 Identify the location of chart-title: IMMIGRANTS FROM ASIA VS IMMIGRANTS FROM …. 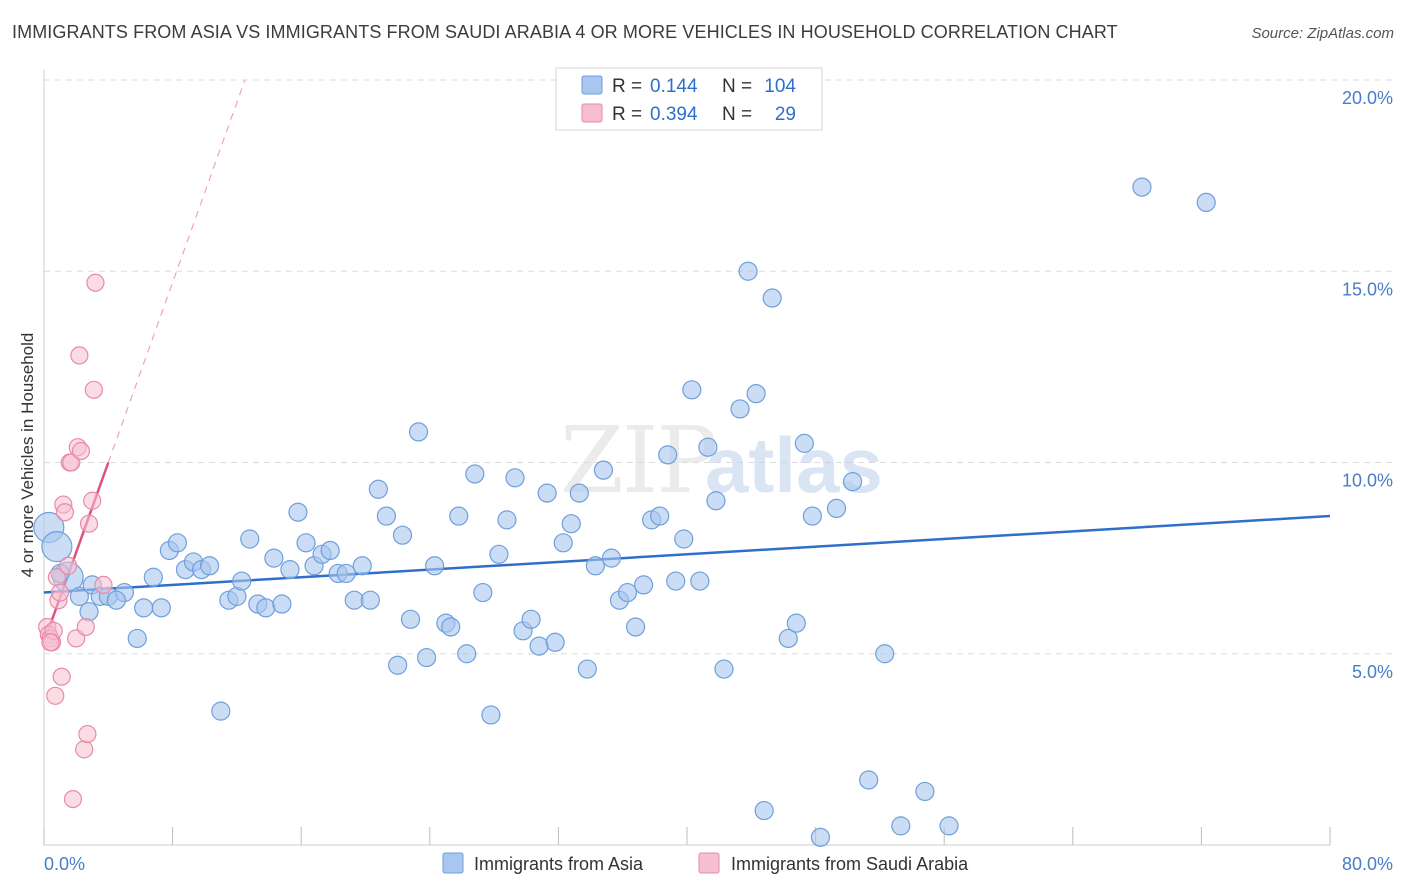
(565, 32).